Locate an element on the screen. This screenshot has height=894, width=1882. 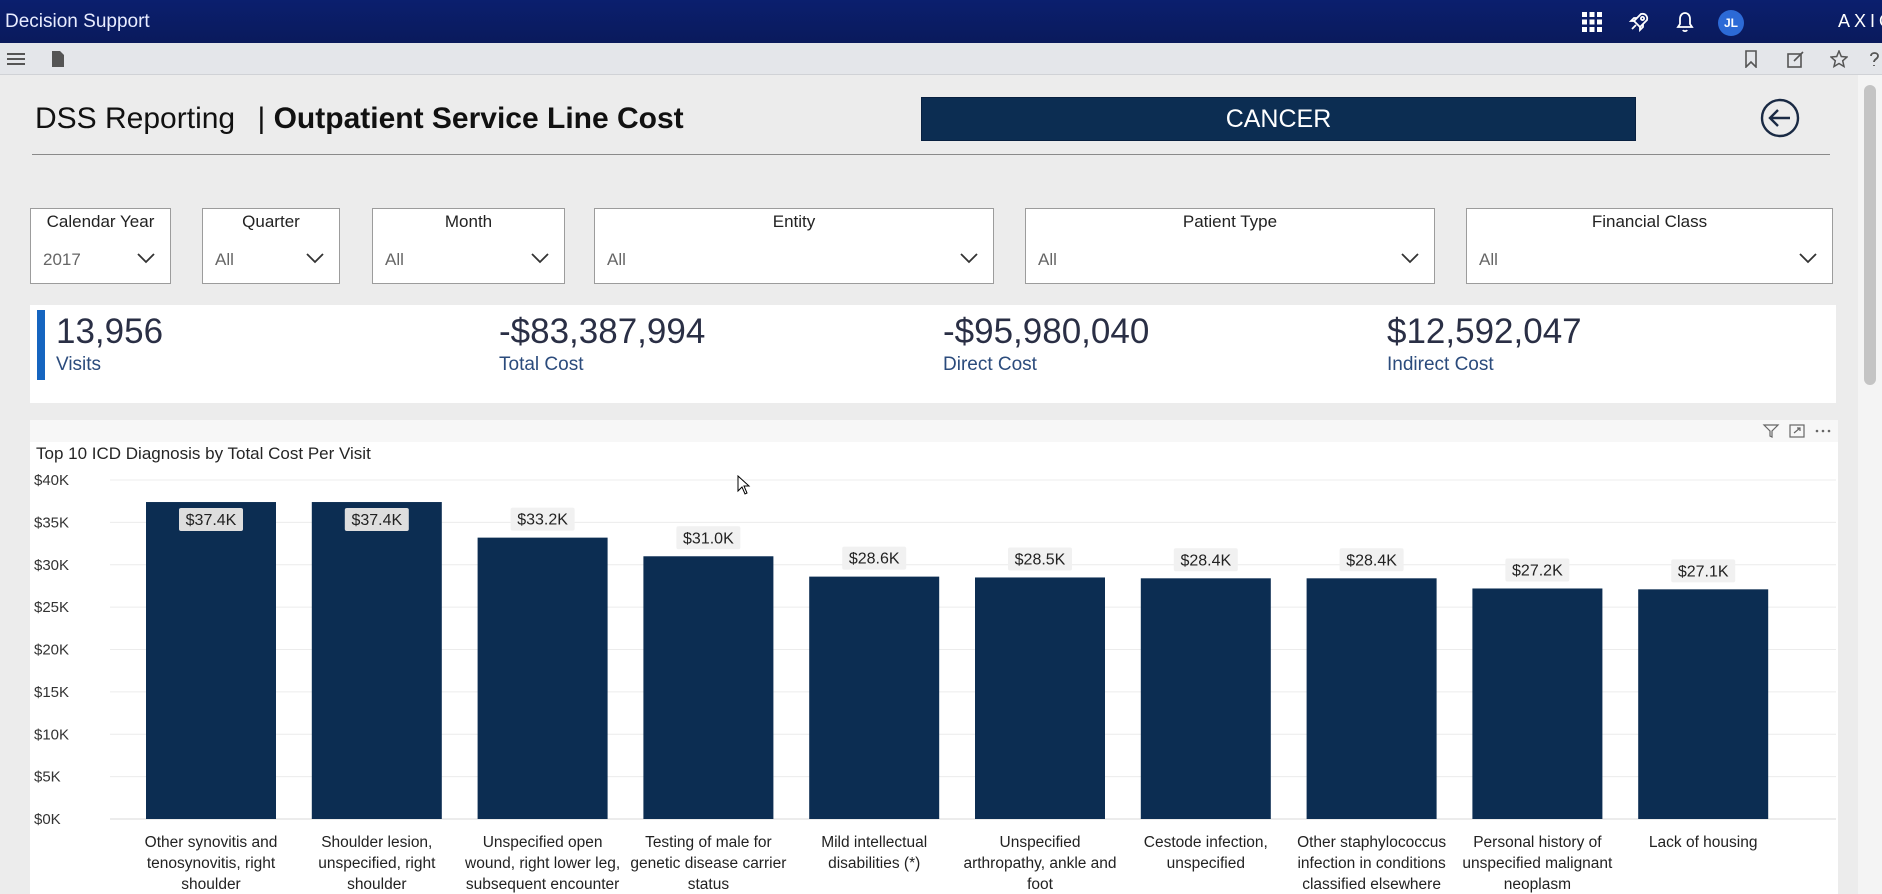
x-category-label: status is located at coordinates (709, 884).